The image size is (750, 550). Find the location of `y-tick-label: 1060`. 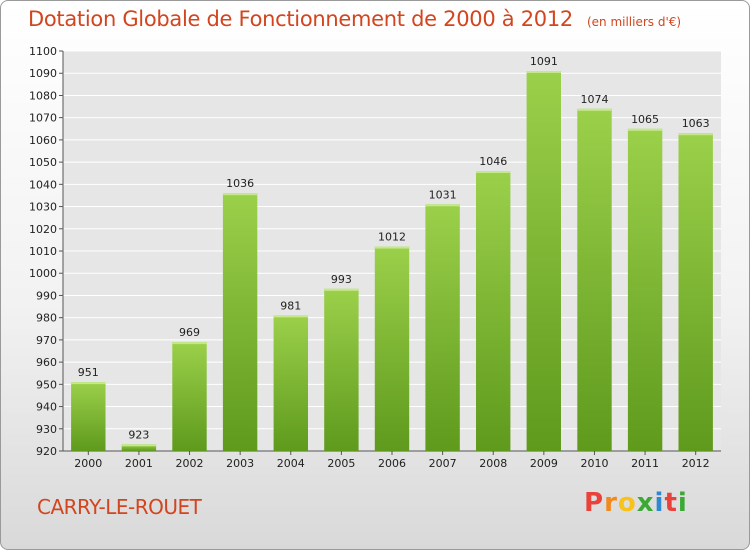

y-tick-label: 1060 is located at coordinates (43, 140).